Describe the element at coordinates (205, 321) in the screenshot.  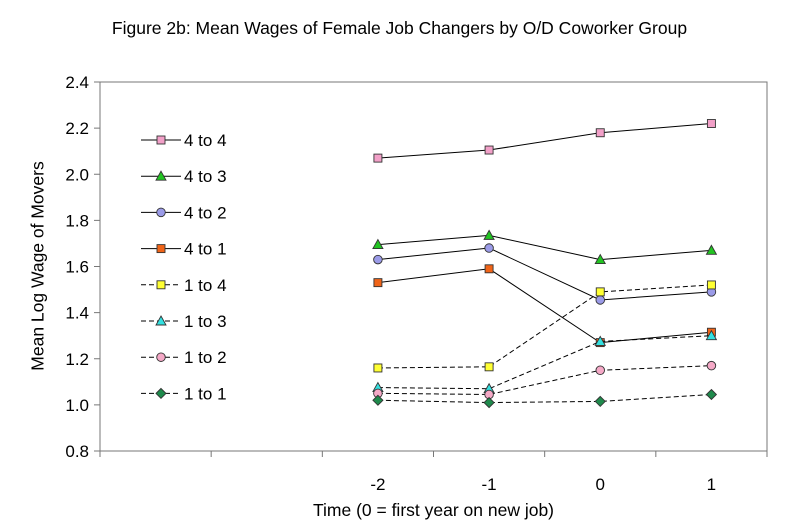
I see `legend-label: 1 to 3` at that location.